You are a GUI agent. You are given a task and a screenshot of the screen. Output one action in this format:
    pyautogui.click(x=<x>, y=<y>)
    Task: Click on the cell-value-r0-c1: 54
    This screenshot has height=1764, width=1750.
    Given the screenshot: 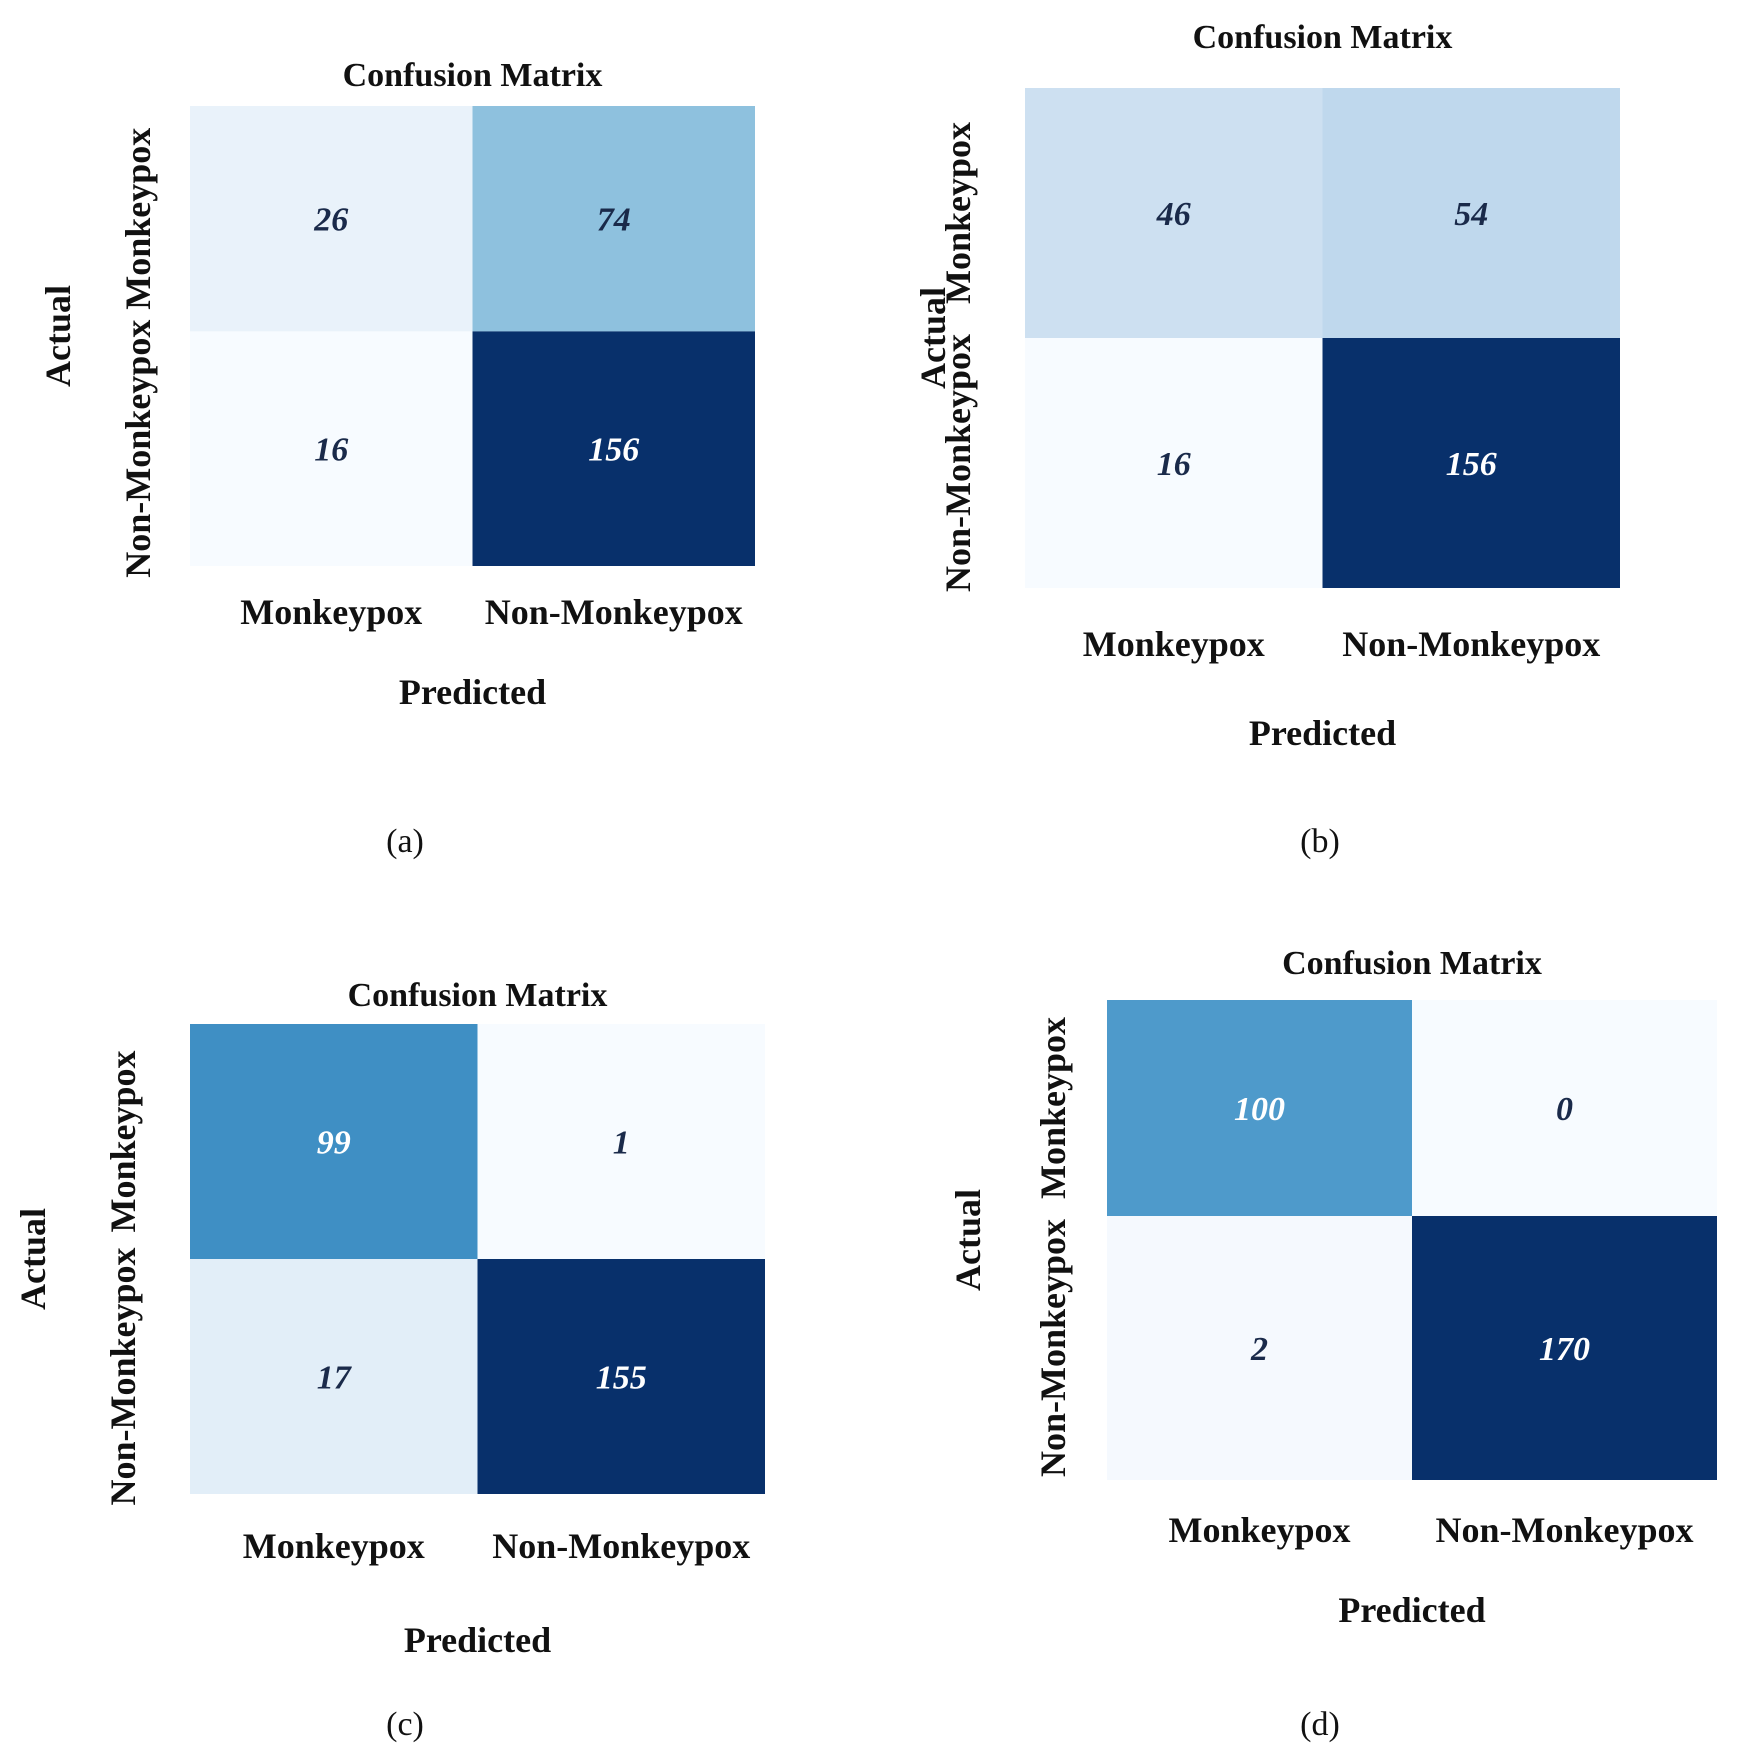 What is the action you would take?
    pyautogui.click(x=1471, y=214)
    